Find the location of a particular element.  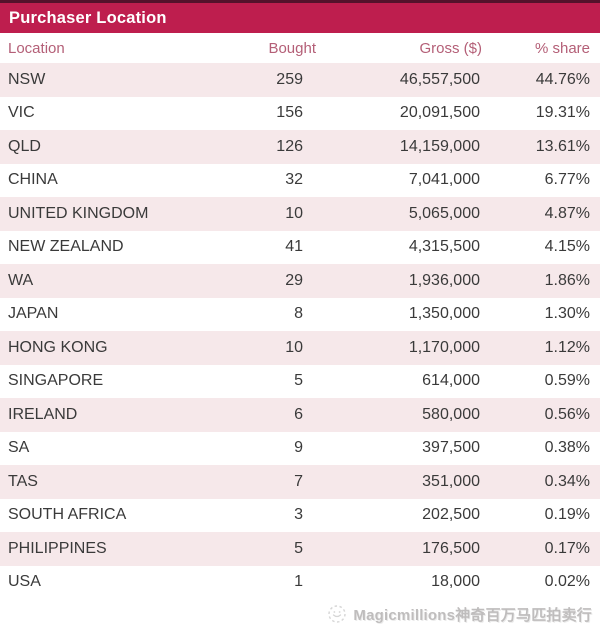

cell-bought: 156 is located at coordinates (289, 113).